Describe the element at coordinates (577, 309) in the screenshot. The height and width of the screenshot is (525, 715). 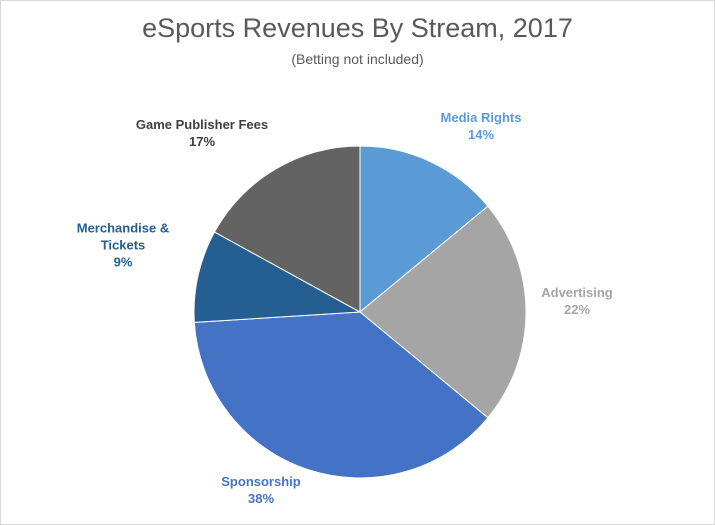
I see `slice-percent-label: 22%` at that location.